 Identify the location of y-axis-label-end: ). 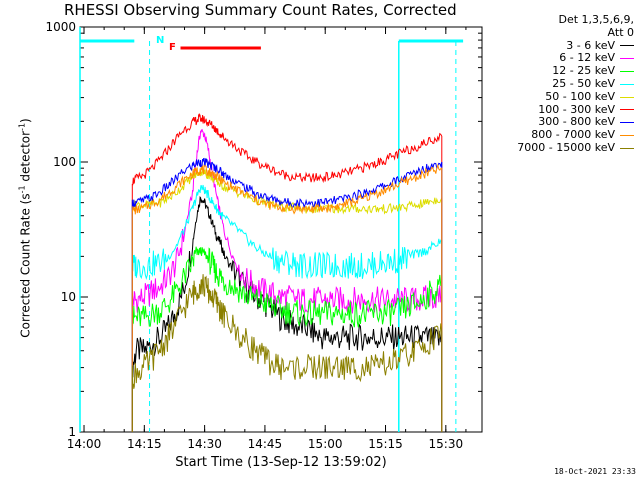
(25, 120).